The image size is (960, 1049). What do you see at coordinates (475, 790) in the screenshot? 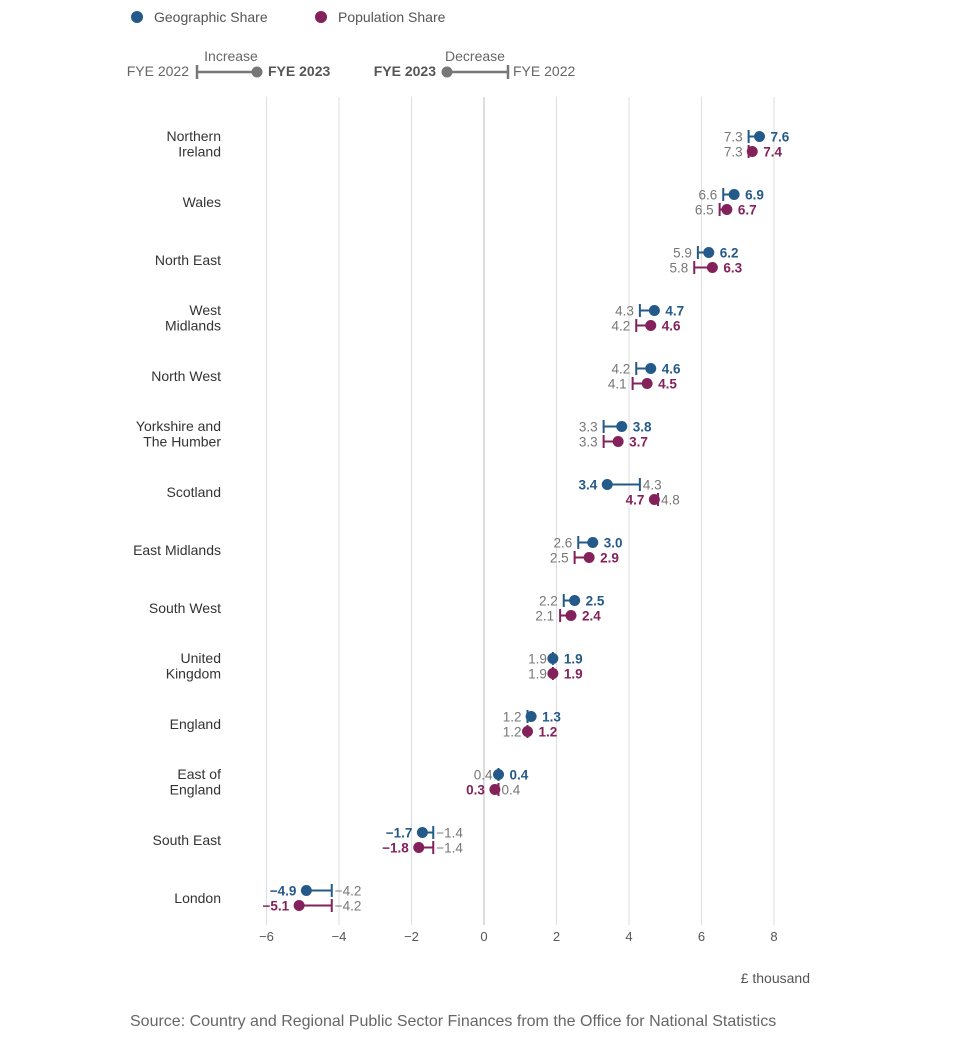
I see `pop-fye2023-label: 0.3` at bounding box center [475, 790].